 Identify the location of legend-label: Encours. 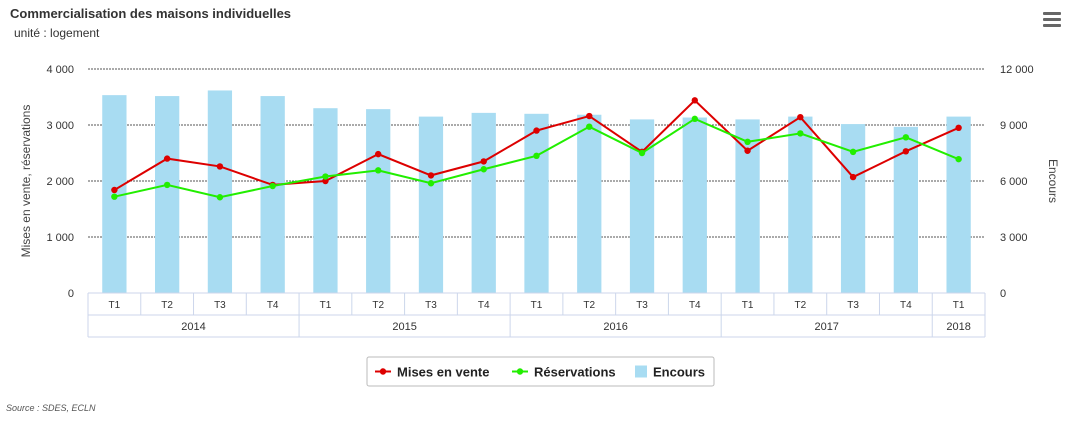
(679, 372).